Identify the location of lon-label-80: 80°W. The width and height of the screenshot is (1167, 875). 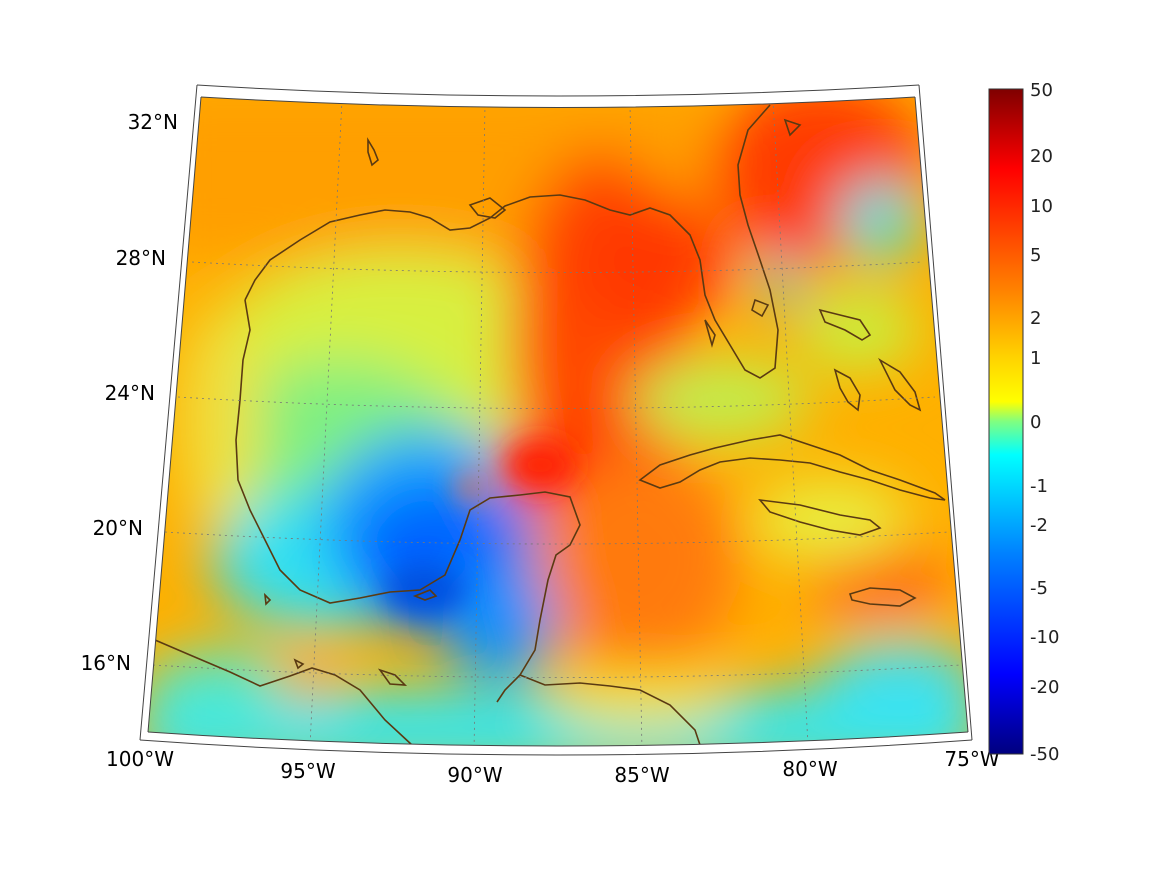
(809, 769).